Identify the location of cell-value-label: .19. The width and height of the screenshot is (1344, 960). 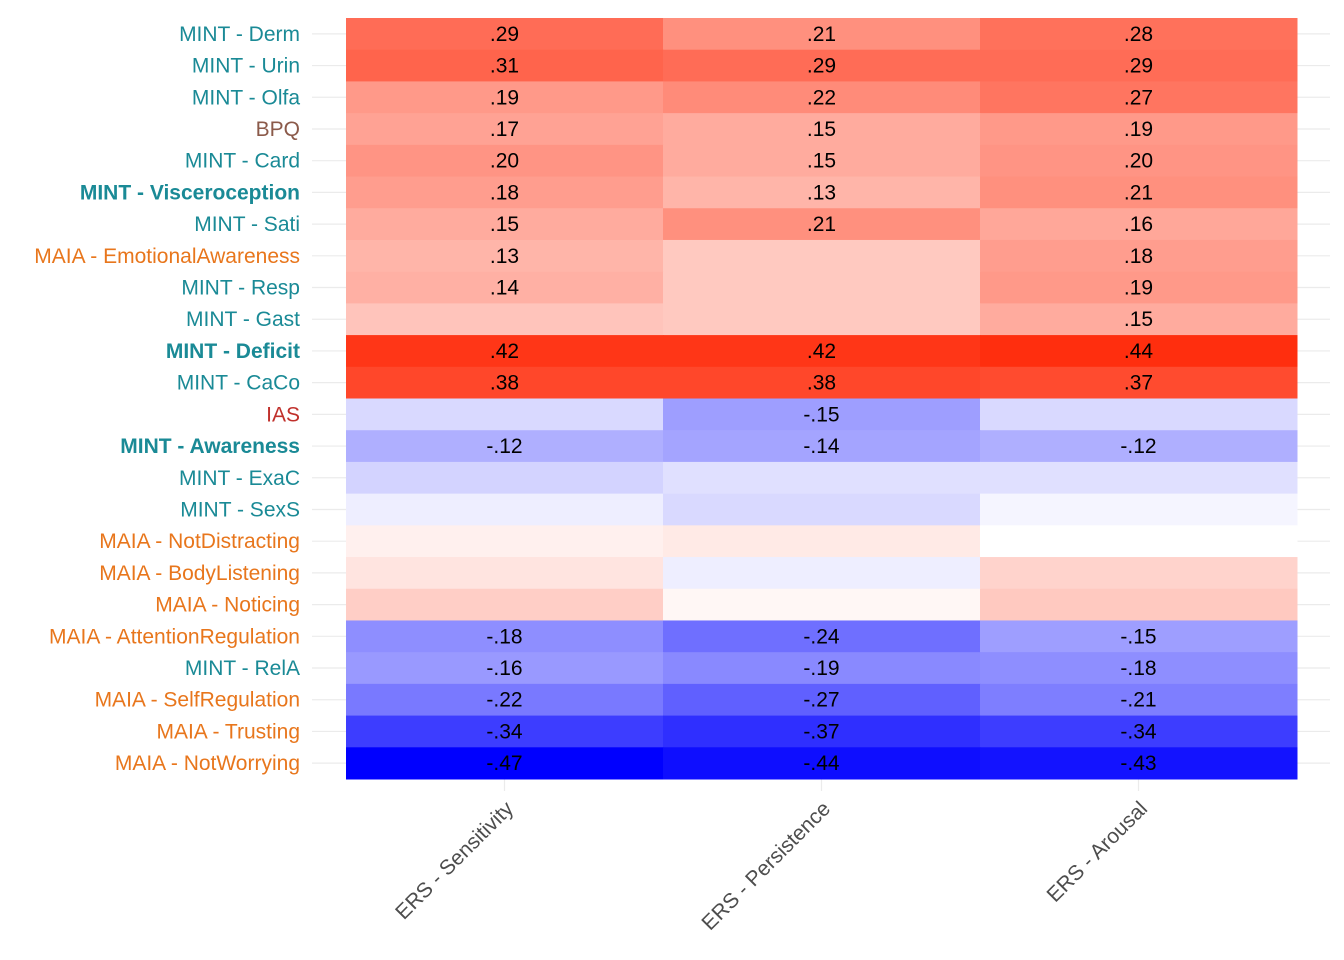
(1138, 129).